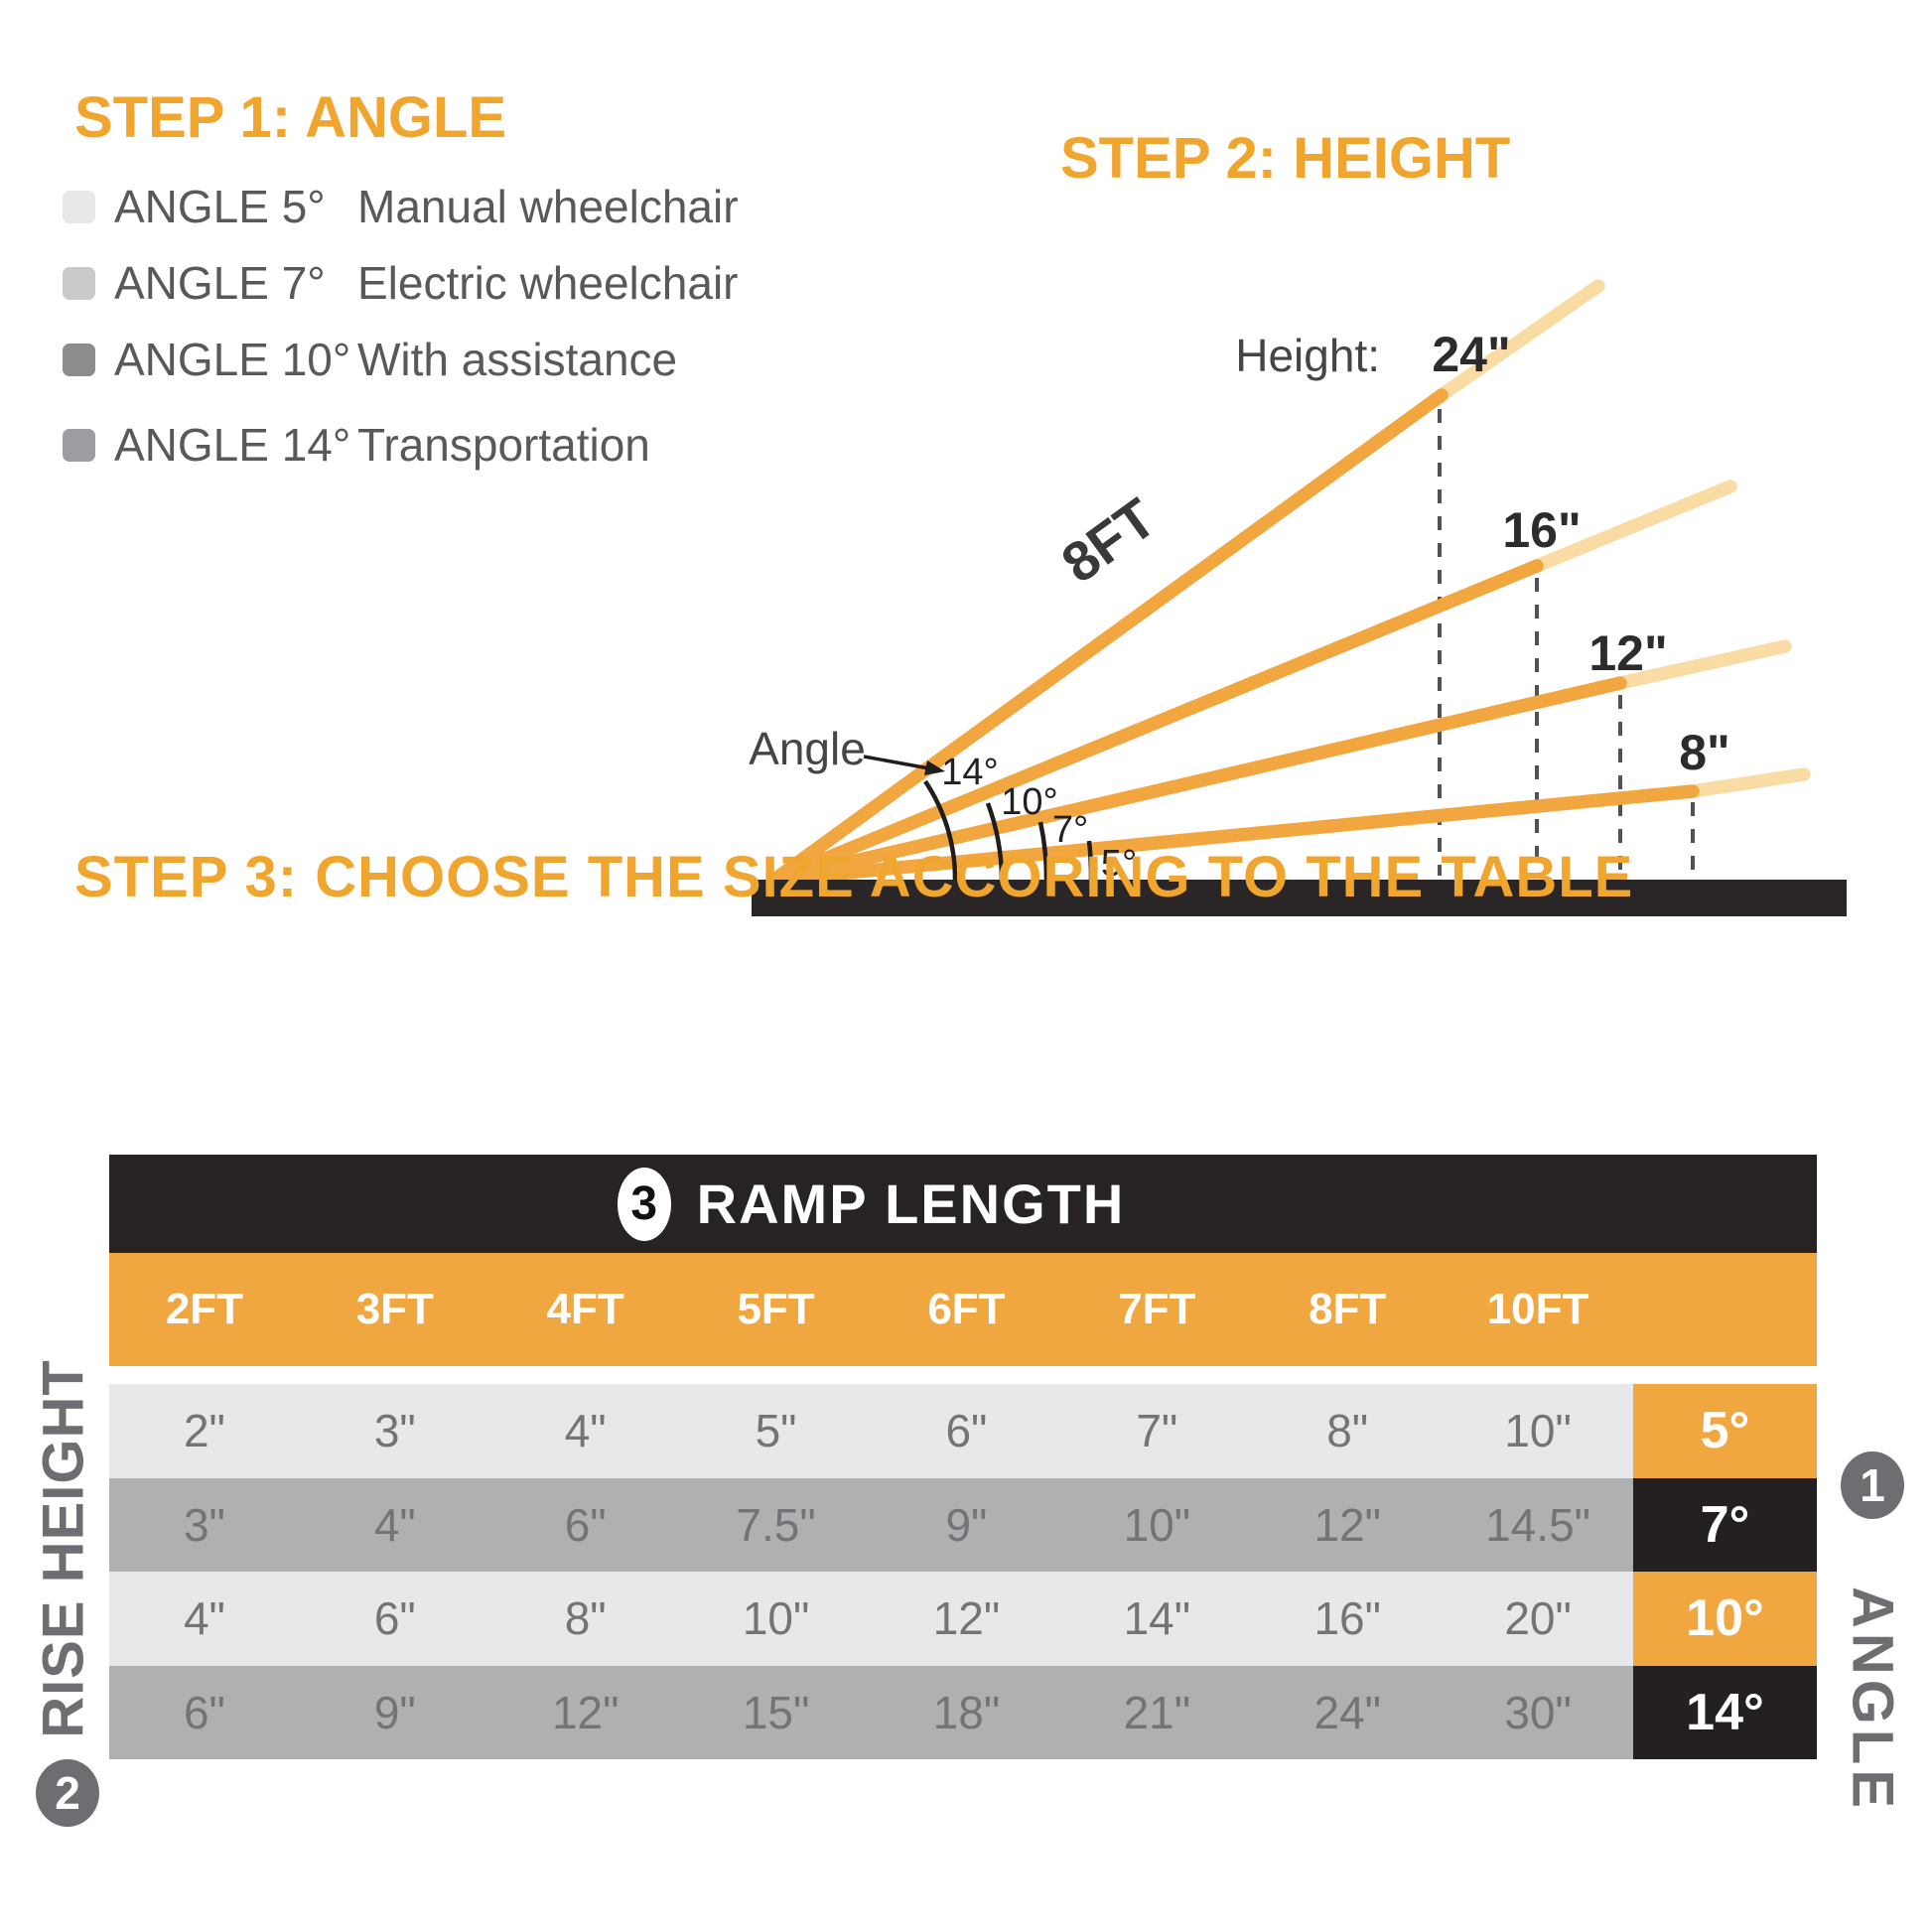  I want to click on badge-2: 2, so click(67, 1793).